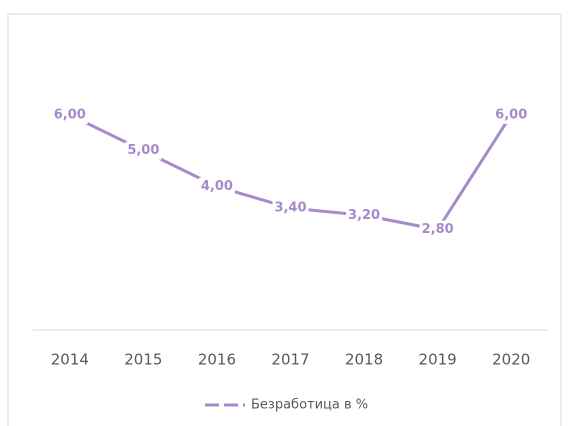 The image size is (571, 426). I want to click on legend-label: Безработица в %, so click(309, 405).